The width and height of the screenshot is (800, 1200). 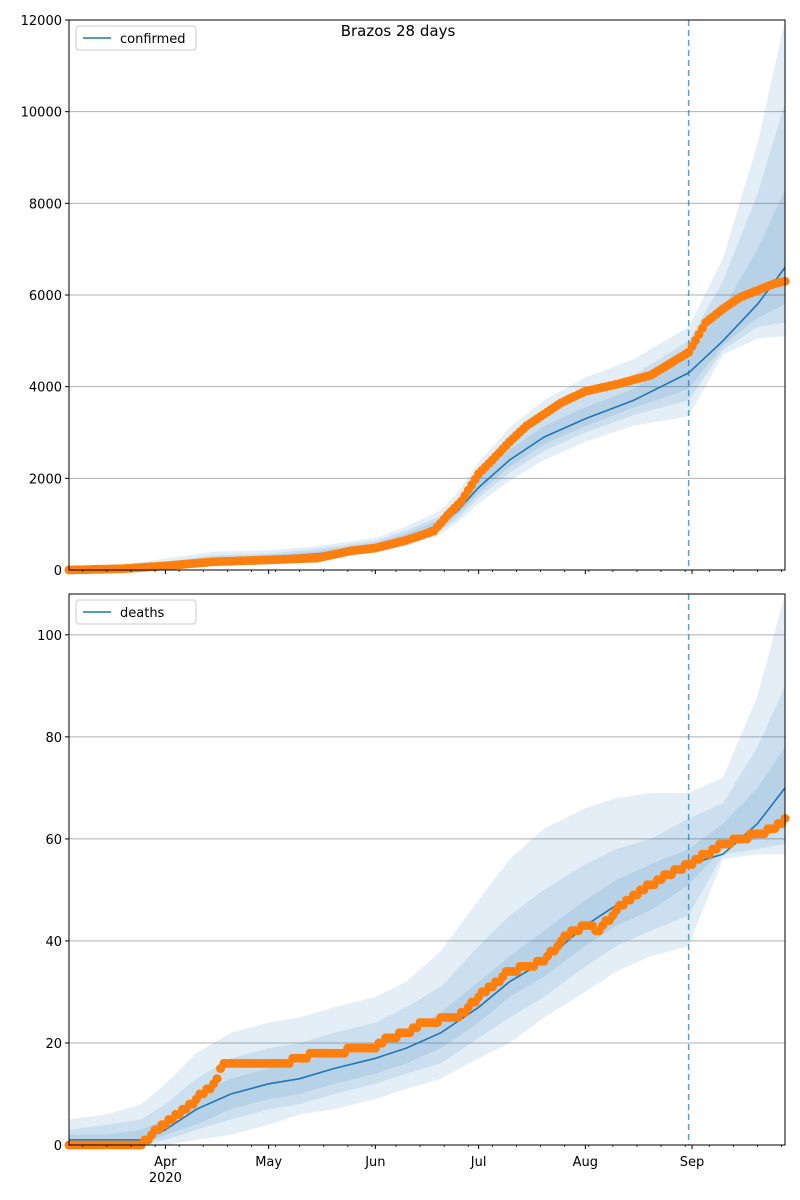 What do you see at coordinates (53, 942) in the screenshot?
I see `y-tick-label: 40` at bounding box center [53, 942].